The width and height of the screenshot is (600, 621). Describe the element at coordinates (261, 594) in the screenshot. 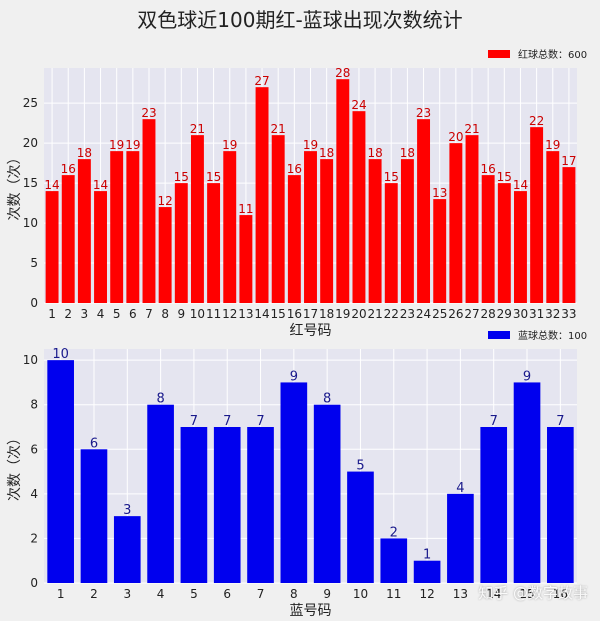

I see `blue-x-tick-label-7: 7` at that location.